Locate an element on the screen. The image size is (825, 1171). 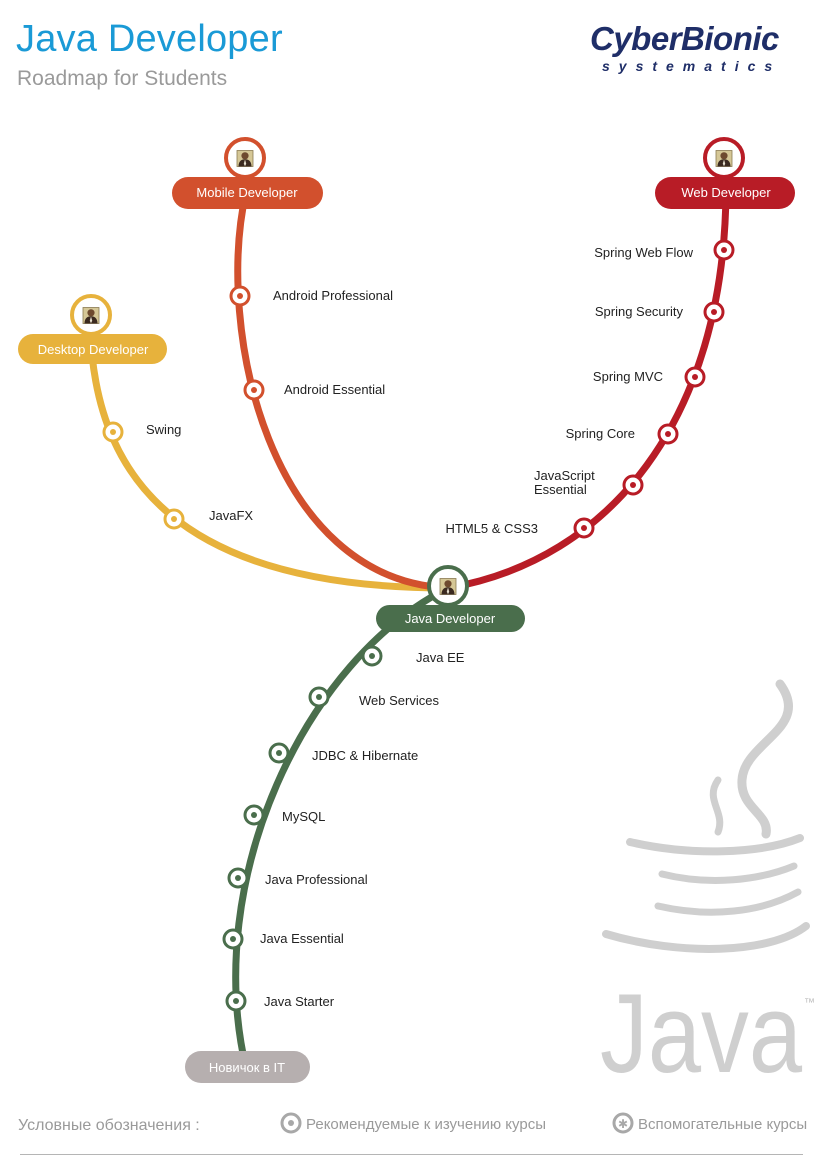
node-web-developer: Web Developer is located at coordinates (725, 173).